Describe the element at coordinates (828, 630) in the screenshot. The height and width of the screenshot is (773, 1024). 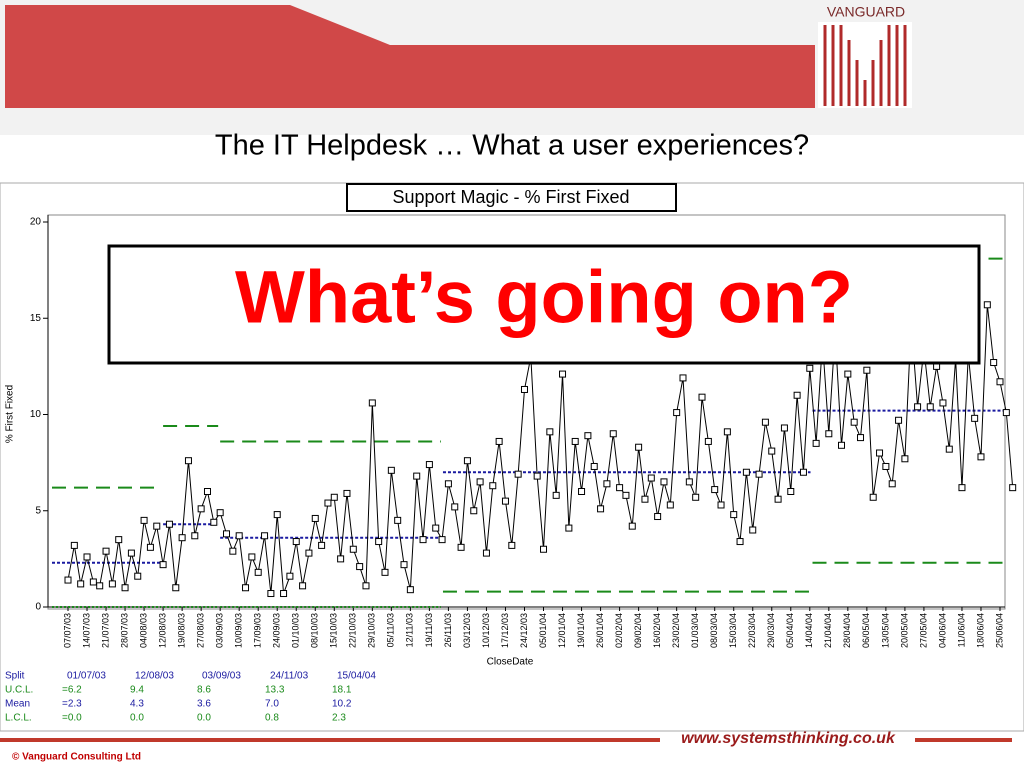
I see `x-tick-label: 21/04/04` at that location.